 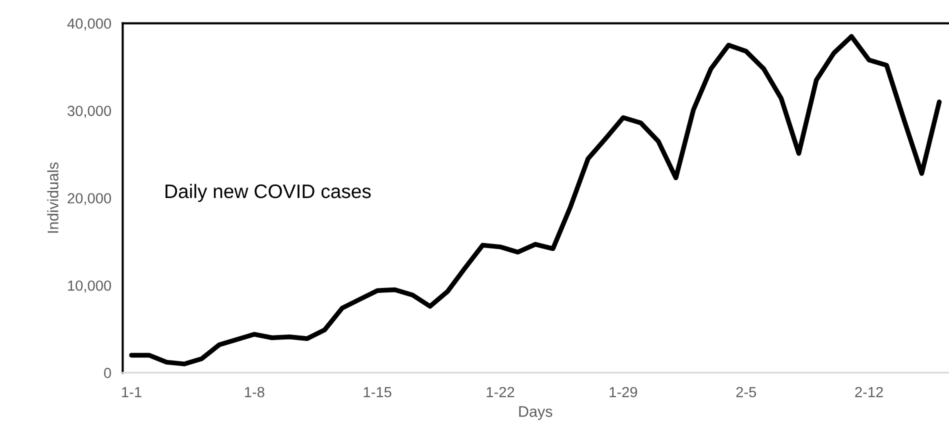 I want to click on x-tick-label: 1-1, so click(x=132, y=392).